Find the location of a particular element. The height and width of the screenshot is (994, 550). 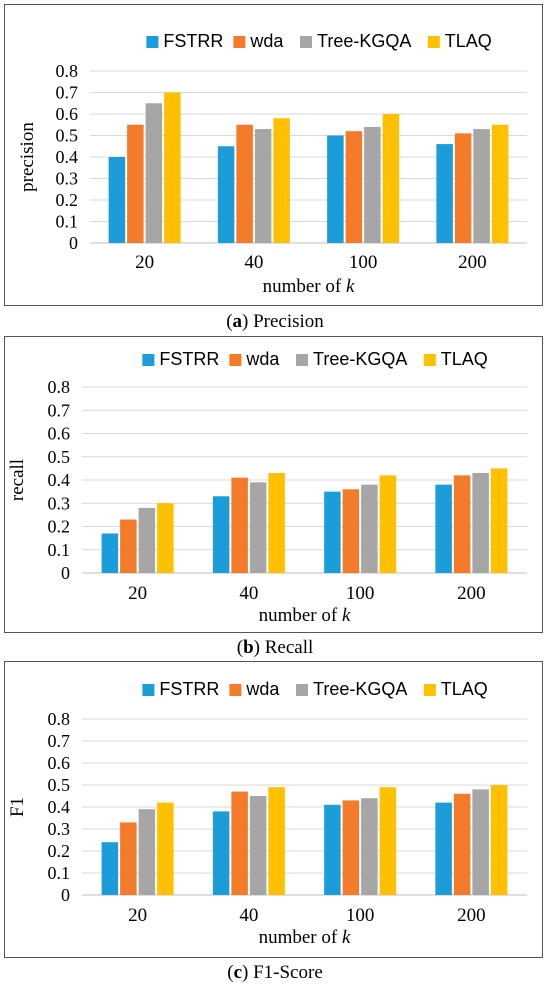

precision-caption: (a) Precision is located at coordinates (275, 322).